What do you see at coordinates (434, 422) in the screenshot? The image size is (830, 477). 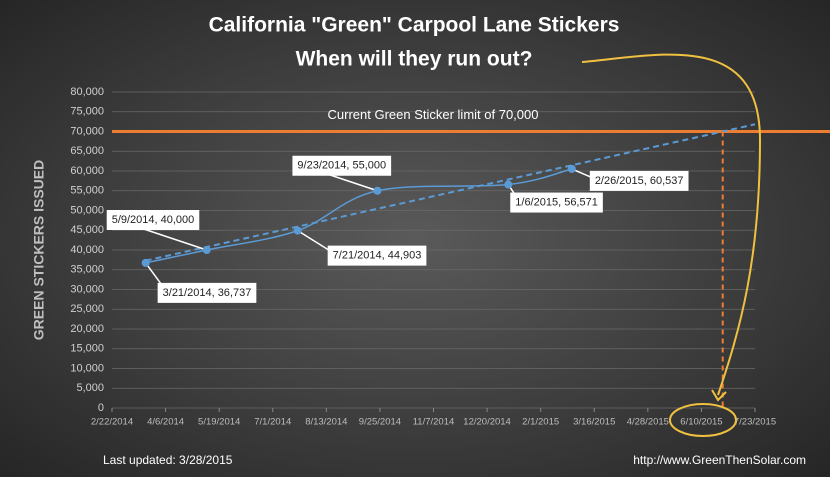 I see `x-tick-label: 11/7/2014` at bounding box center [434, 422].